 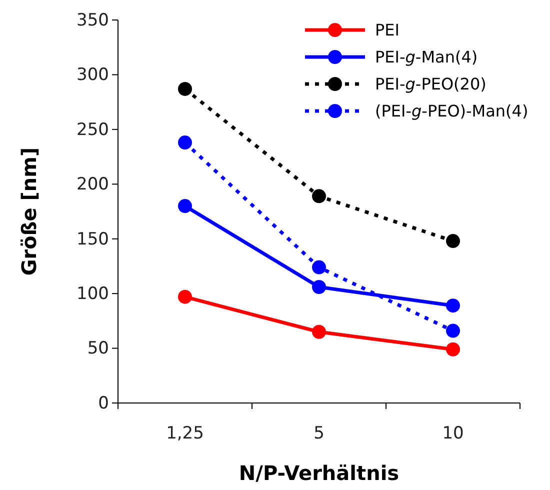 What do you see at coordinates (387, 30) in the screenshot?
I see `legend-label: PEI` at bounding box center [387, 30].